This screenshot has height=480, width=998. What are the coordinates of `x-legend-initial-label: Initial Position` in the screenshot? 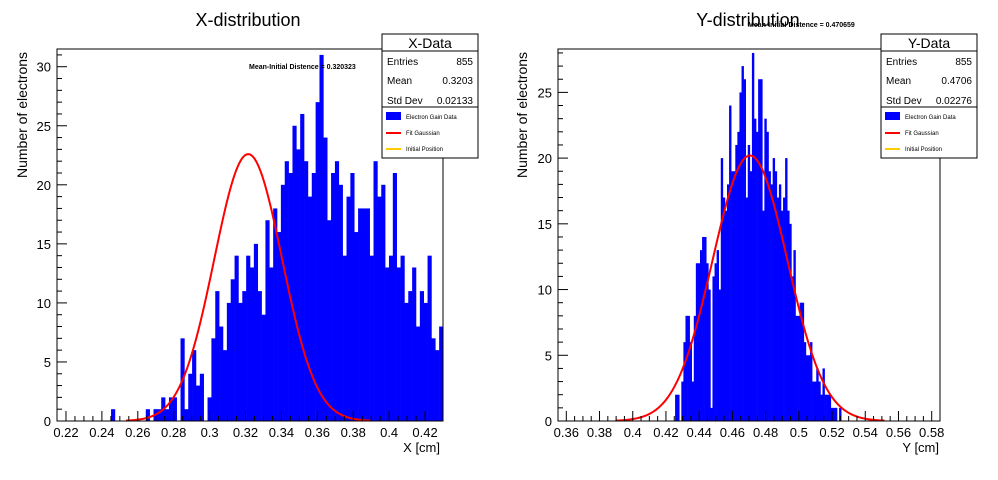 It's located at (424, 150).